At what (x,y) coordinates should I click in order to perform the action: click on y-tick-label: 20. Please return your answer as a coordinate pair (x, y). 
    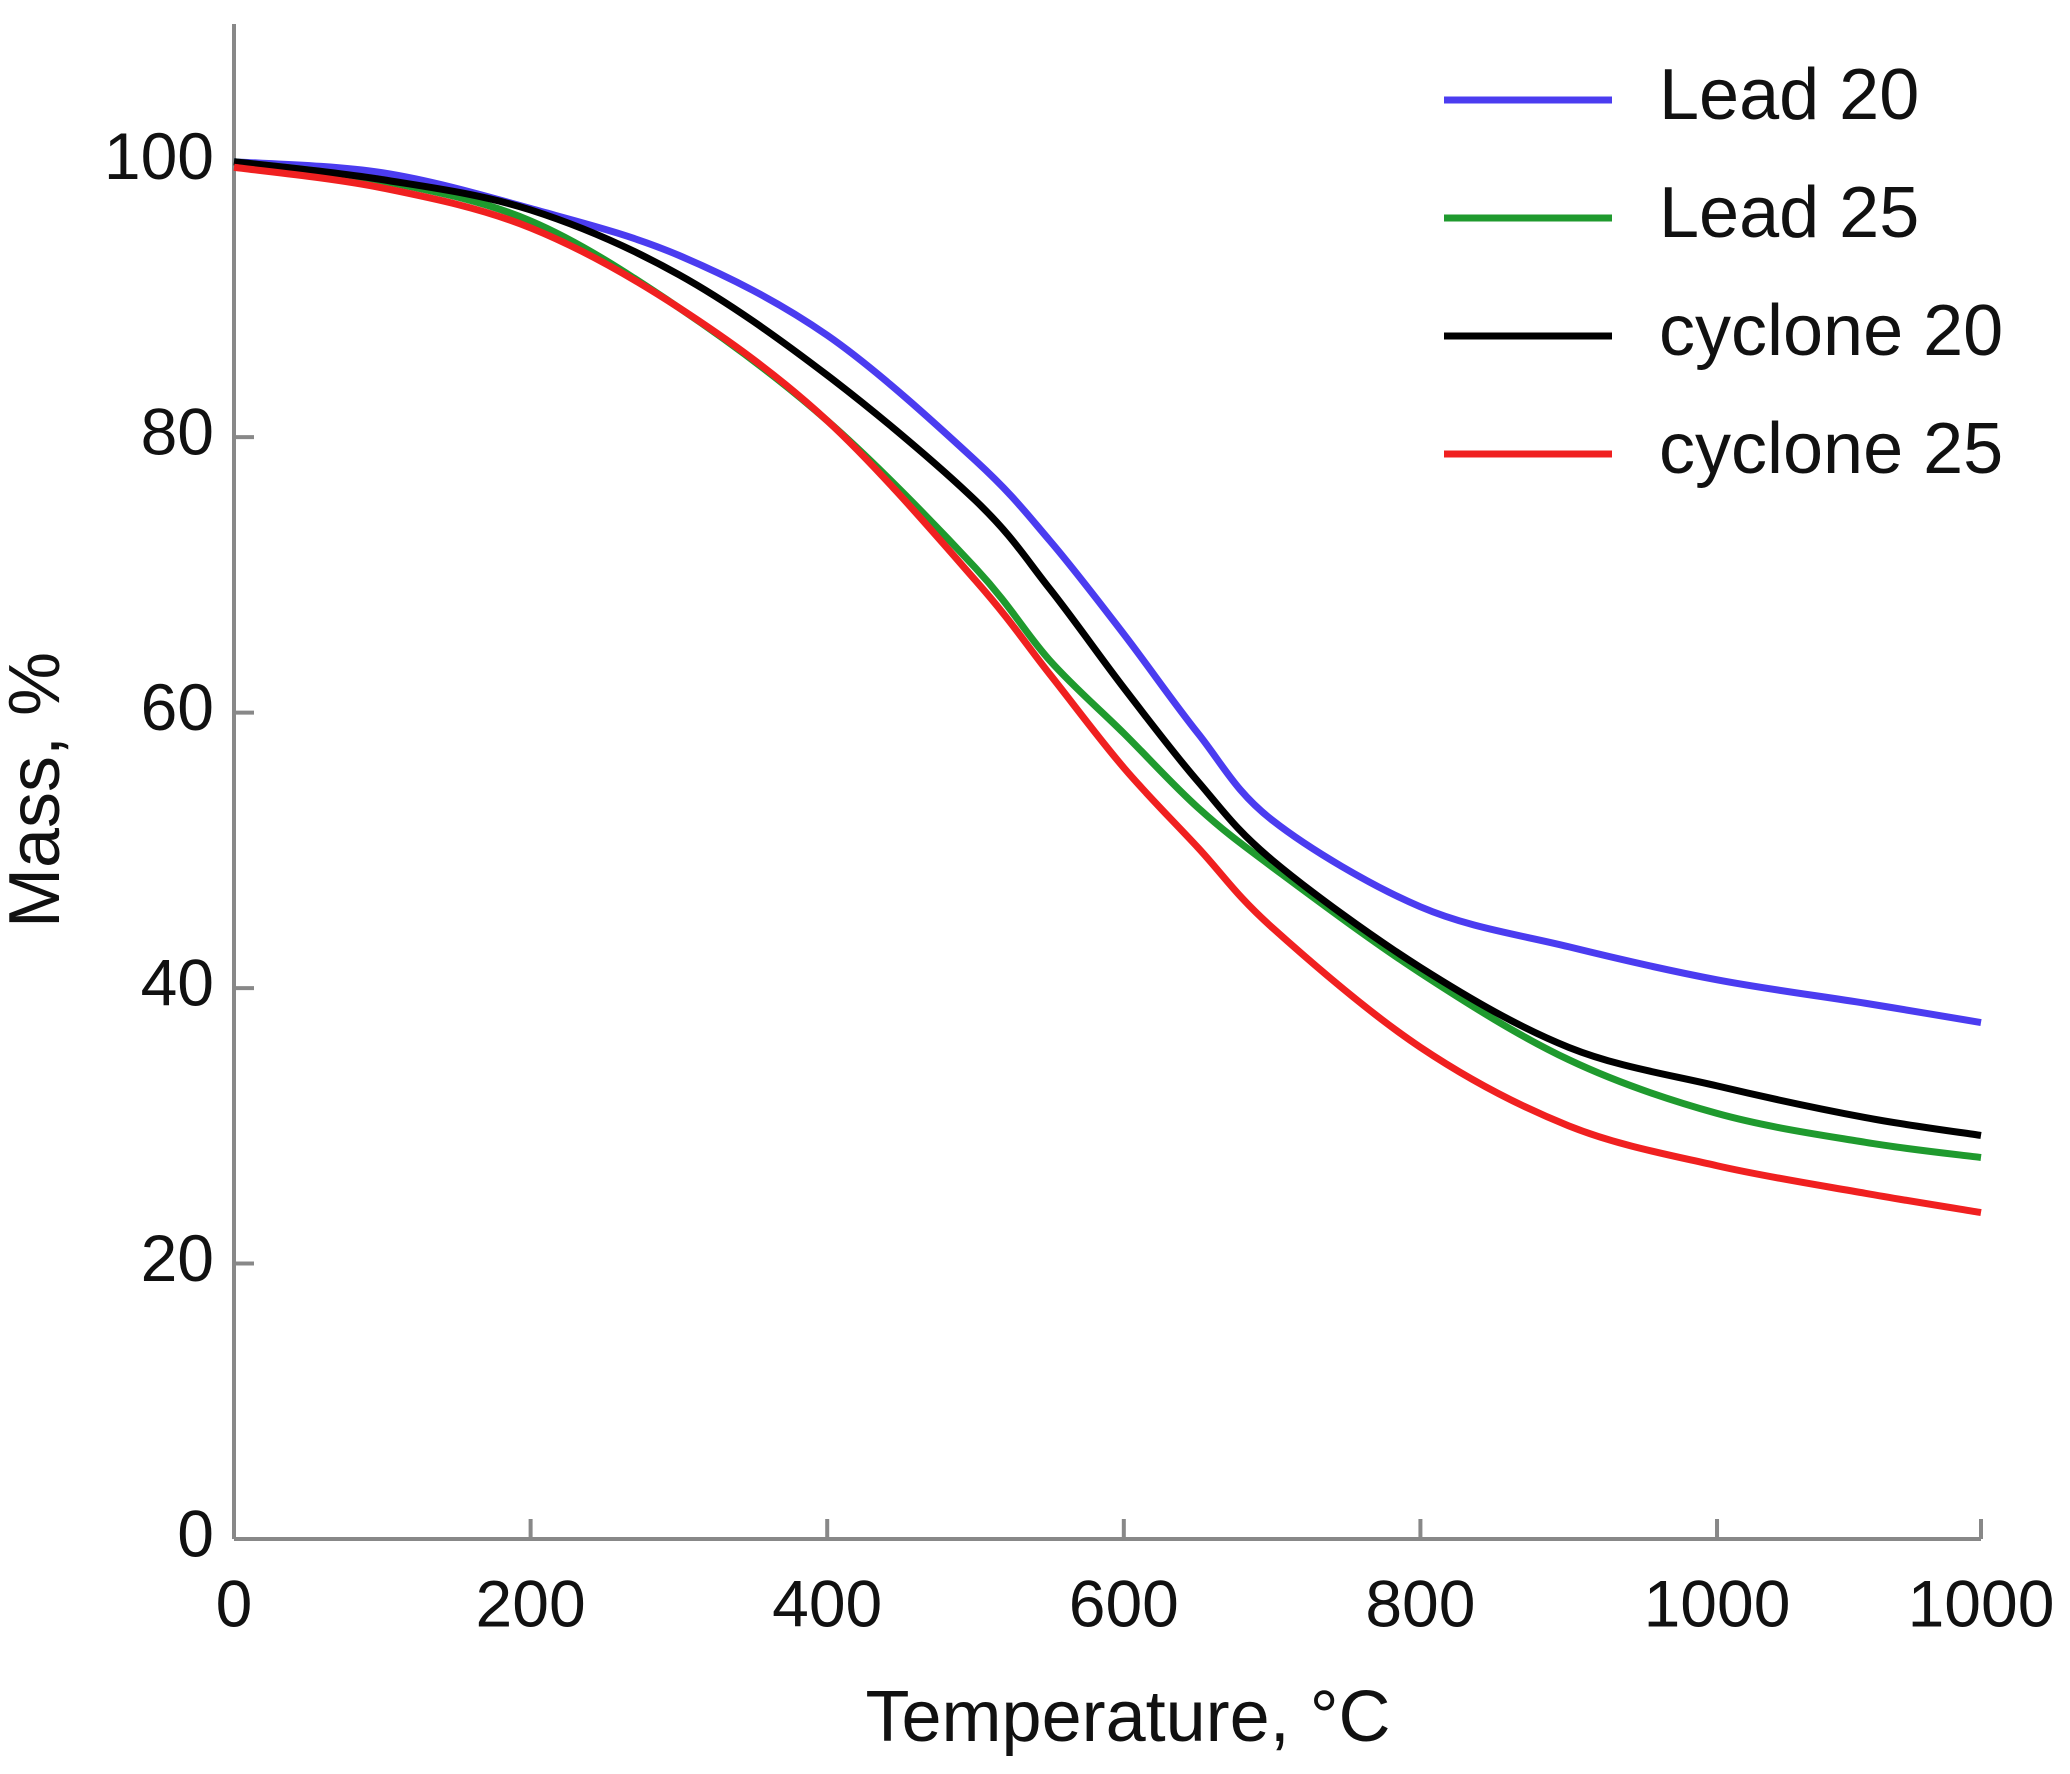
    Looking at the image, I should click on (177, 1258).